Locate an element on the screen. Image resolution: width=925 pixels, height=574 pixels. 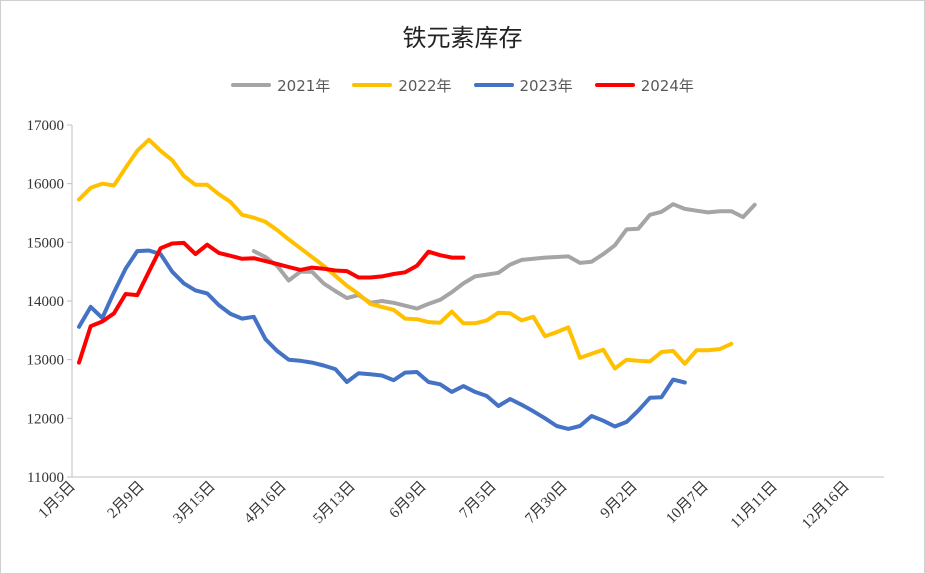
legend-item: 2024年 is located at coordinates (644, 85).